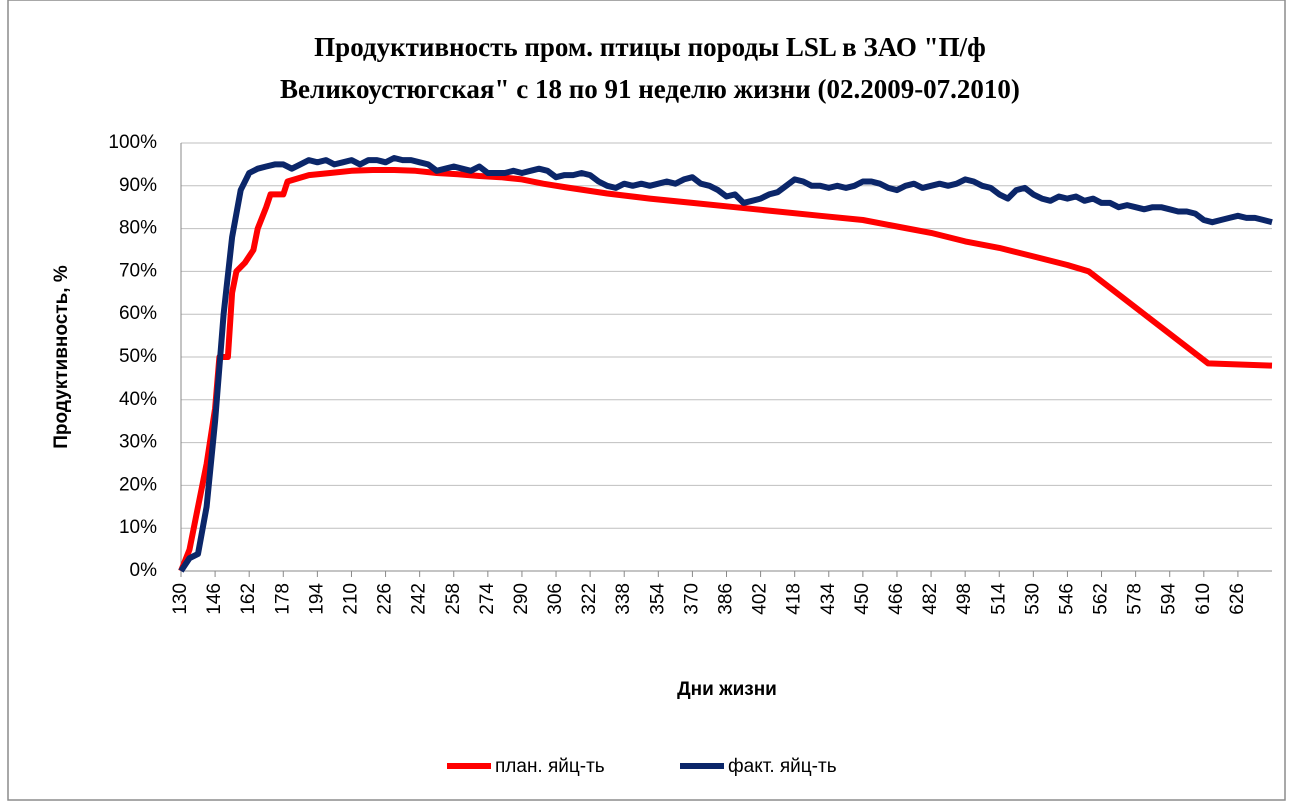 The height and width of the screenshot is (801, 1292). What do you see at coordinates (316, 599) in the screenshot?
I see `x-tick-label: 194` at bounding box center [316, 599].